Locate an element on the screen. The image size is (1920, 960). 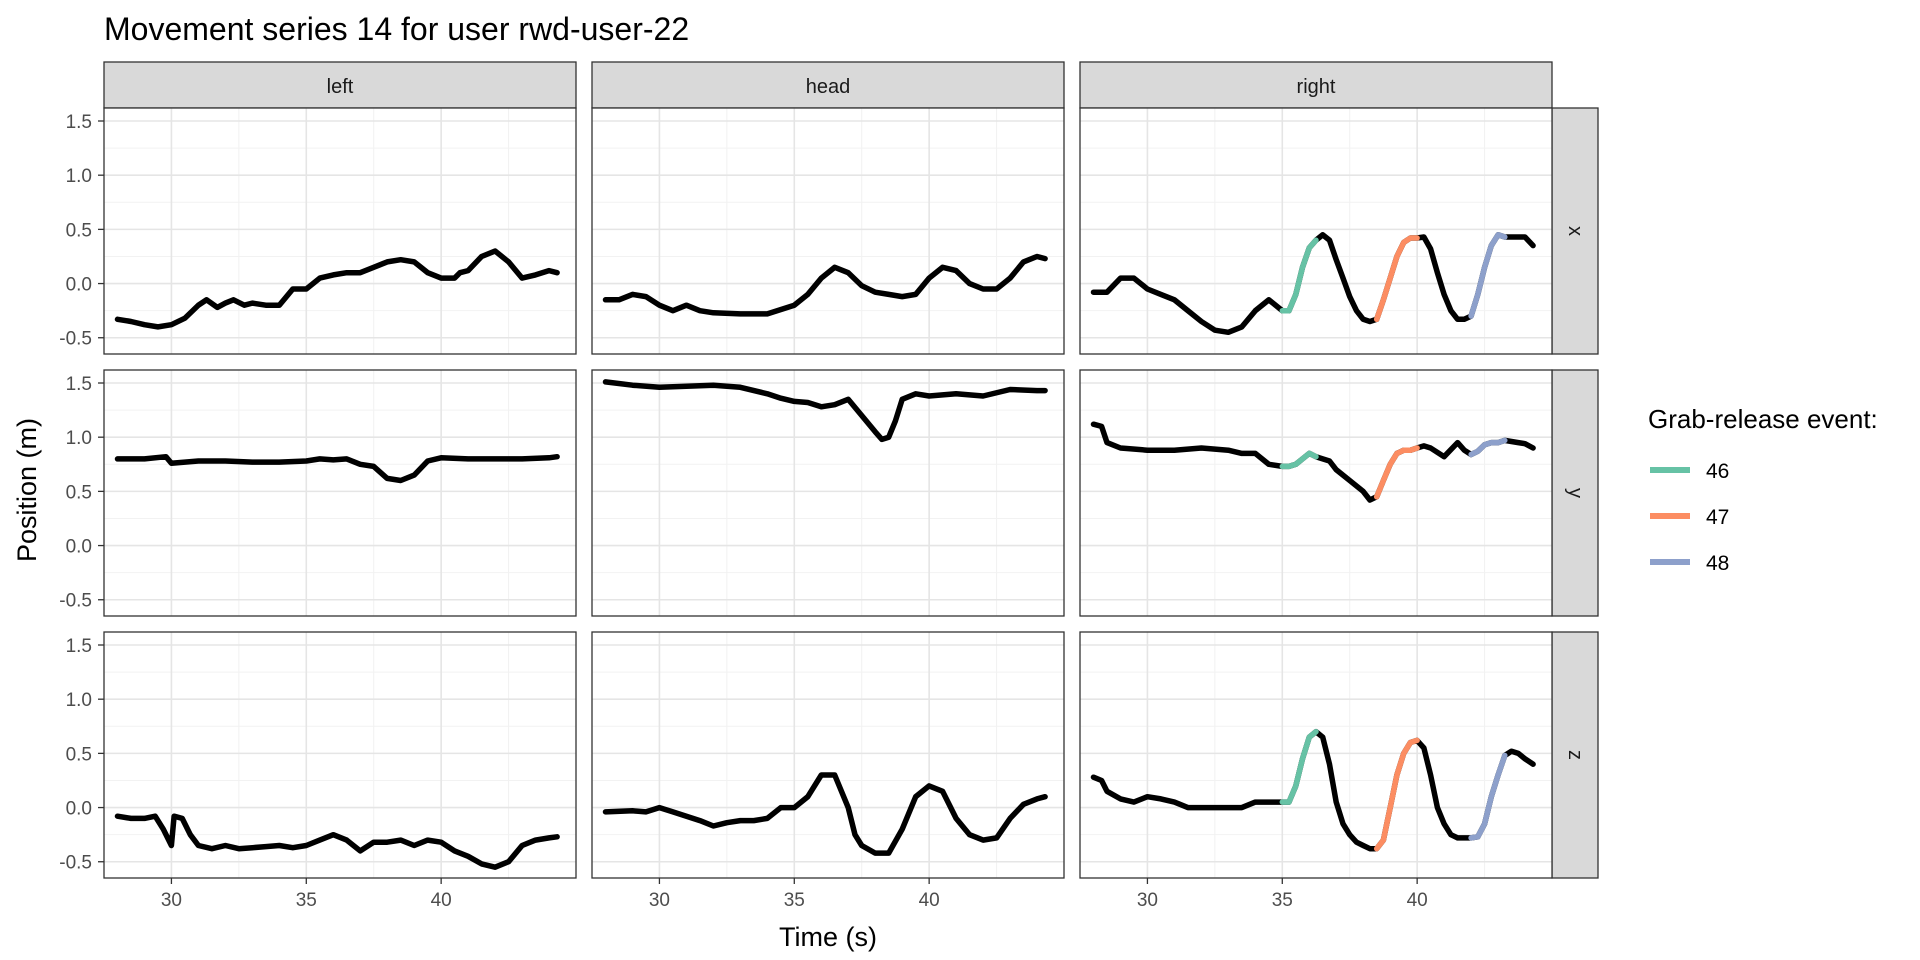
row-strip-x is located at coordinates (1575, 231).